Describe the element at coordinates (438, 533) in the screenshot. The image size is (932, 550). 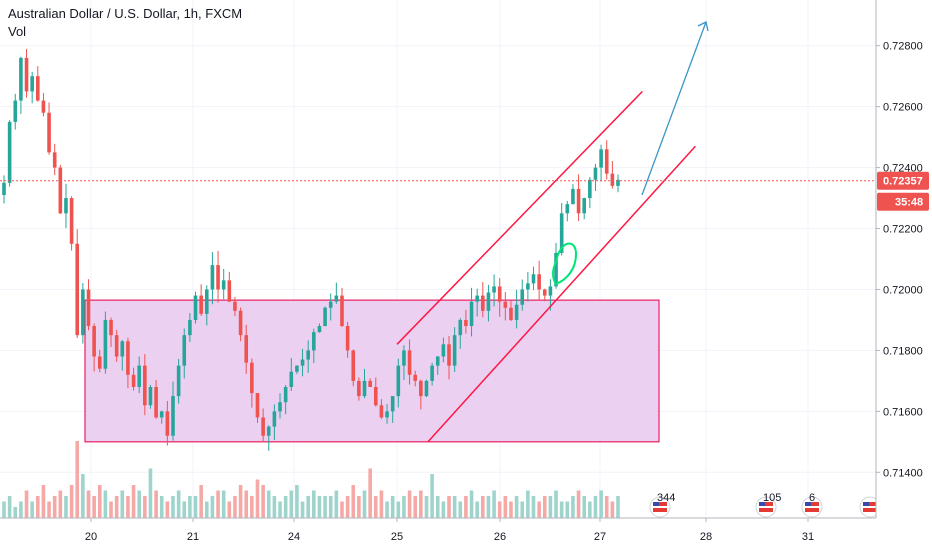
I see `time-axis: 20 21 24 25 26 27 28 31` at that location.